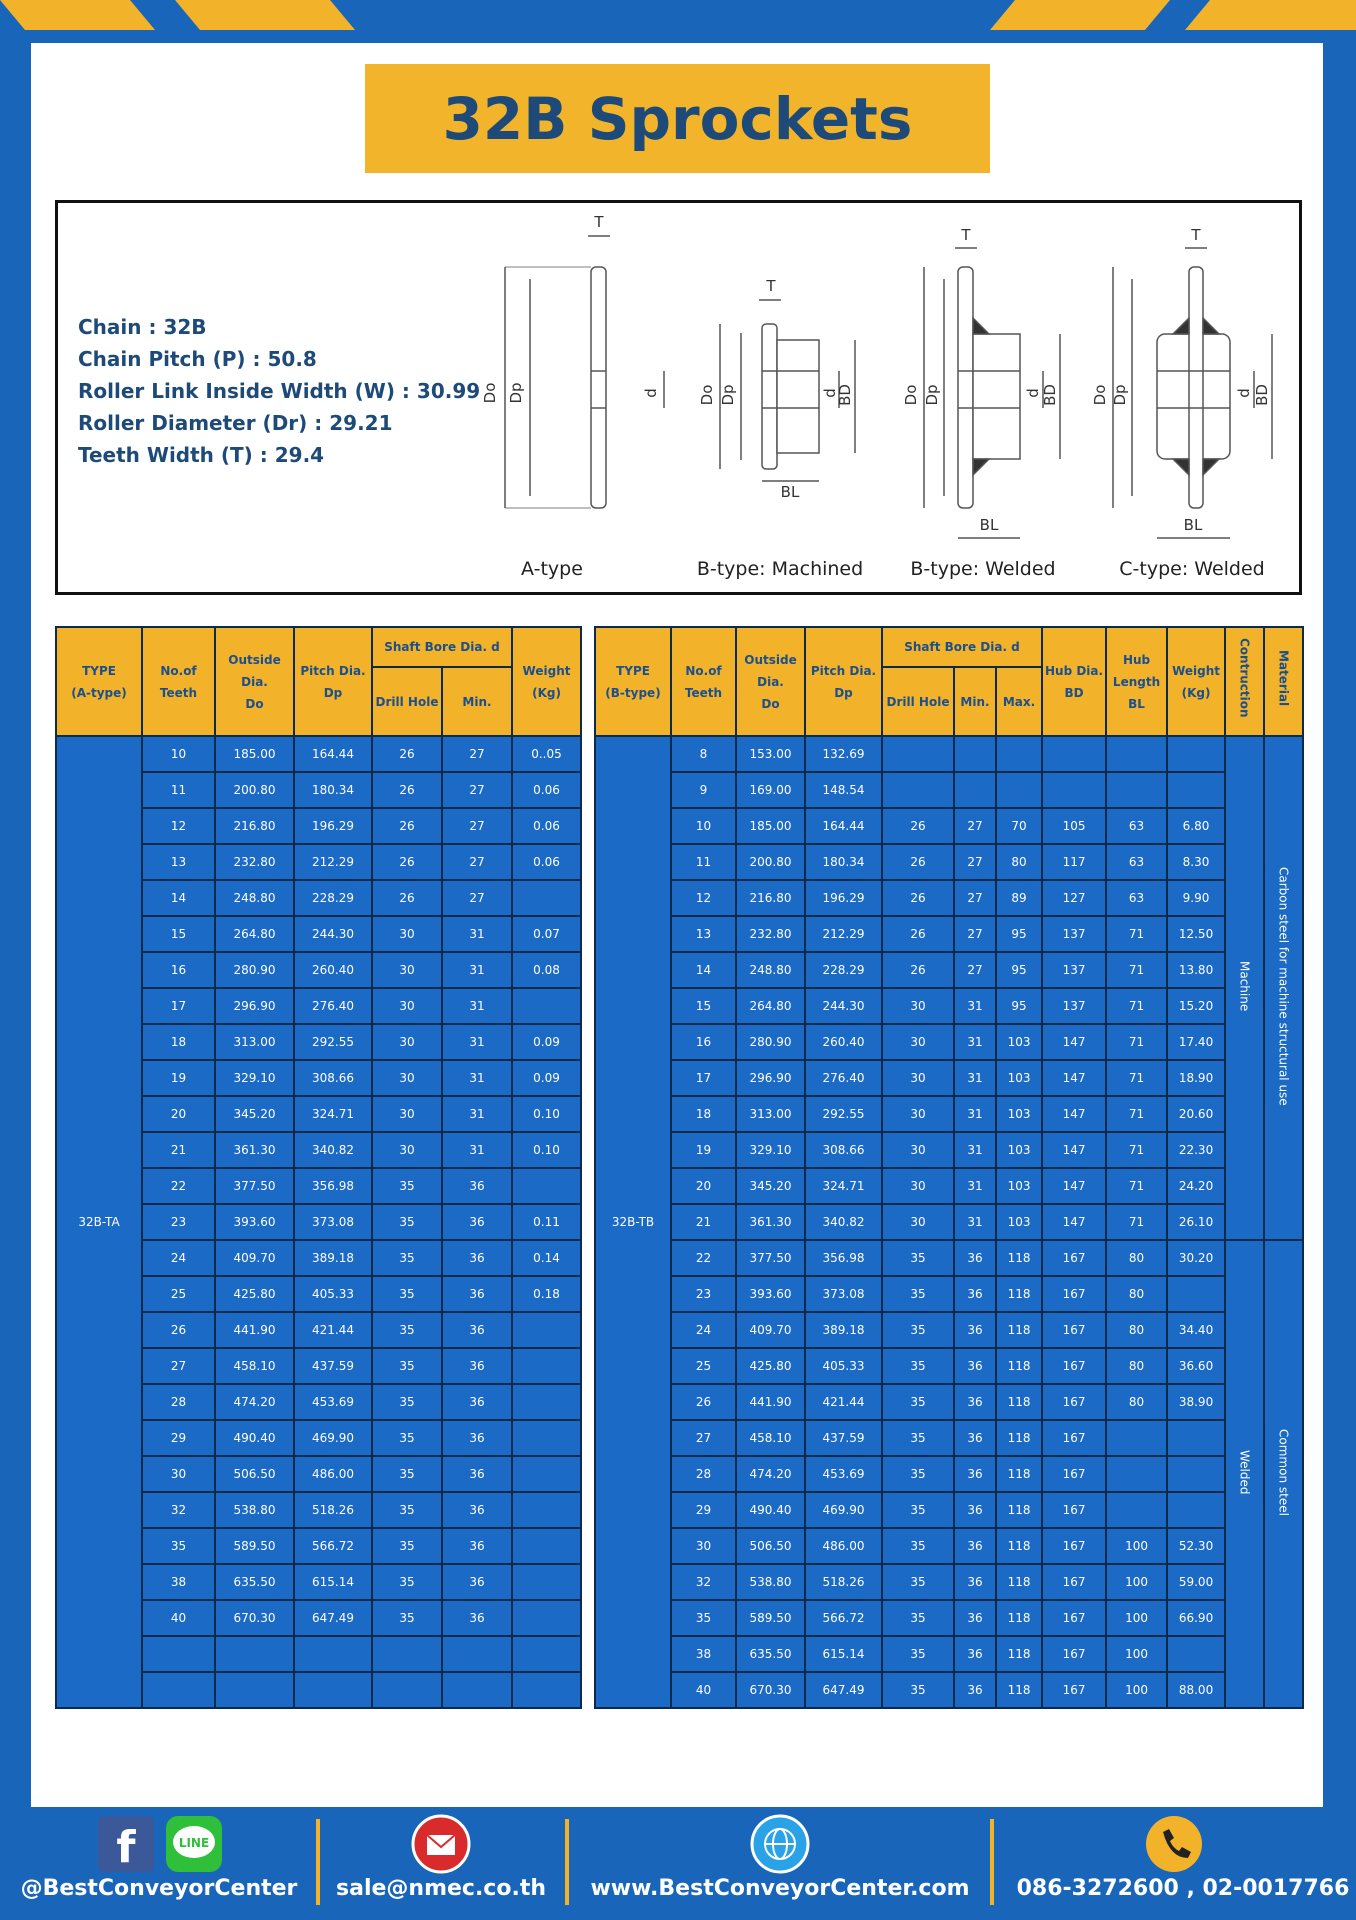  Describe the element at coordinates (333, 1582) in the screenshot. I see `table-cell: 615.14` at that location.